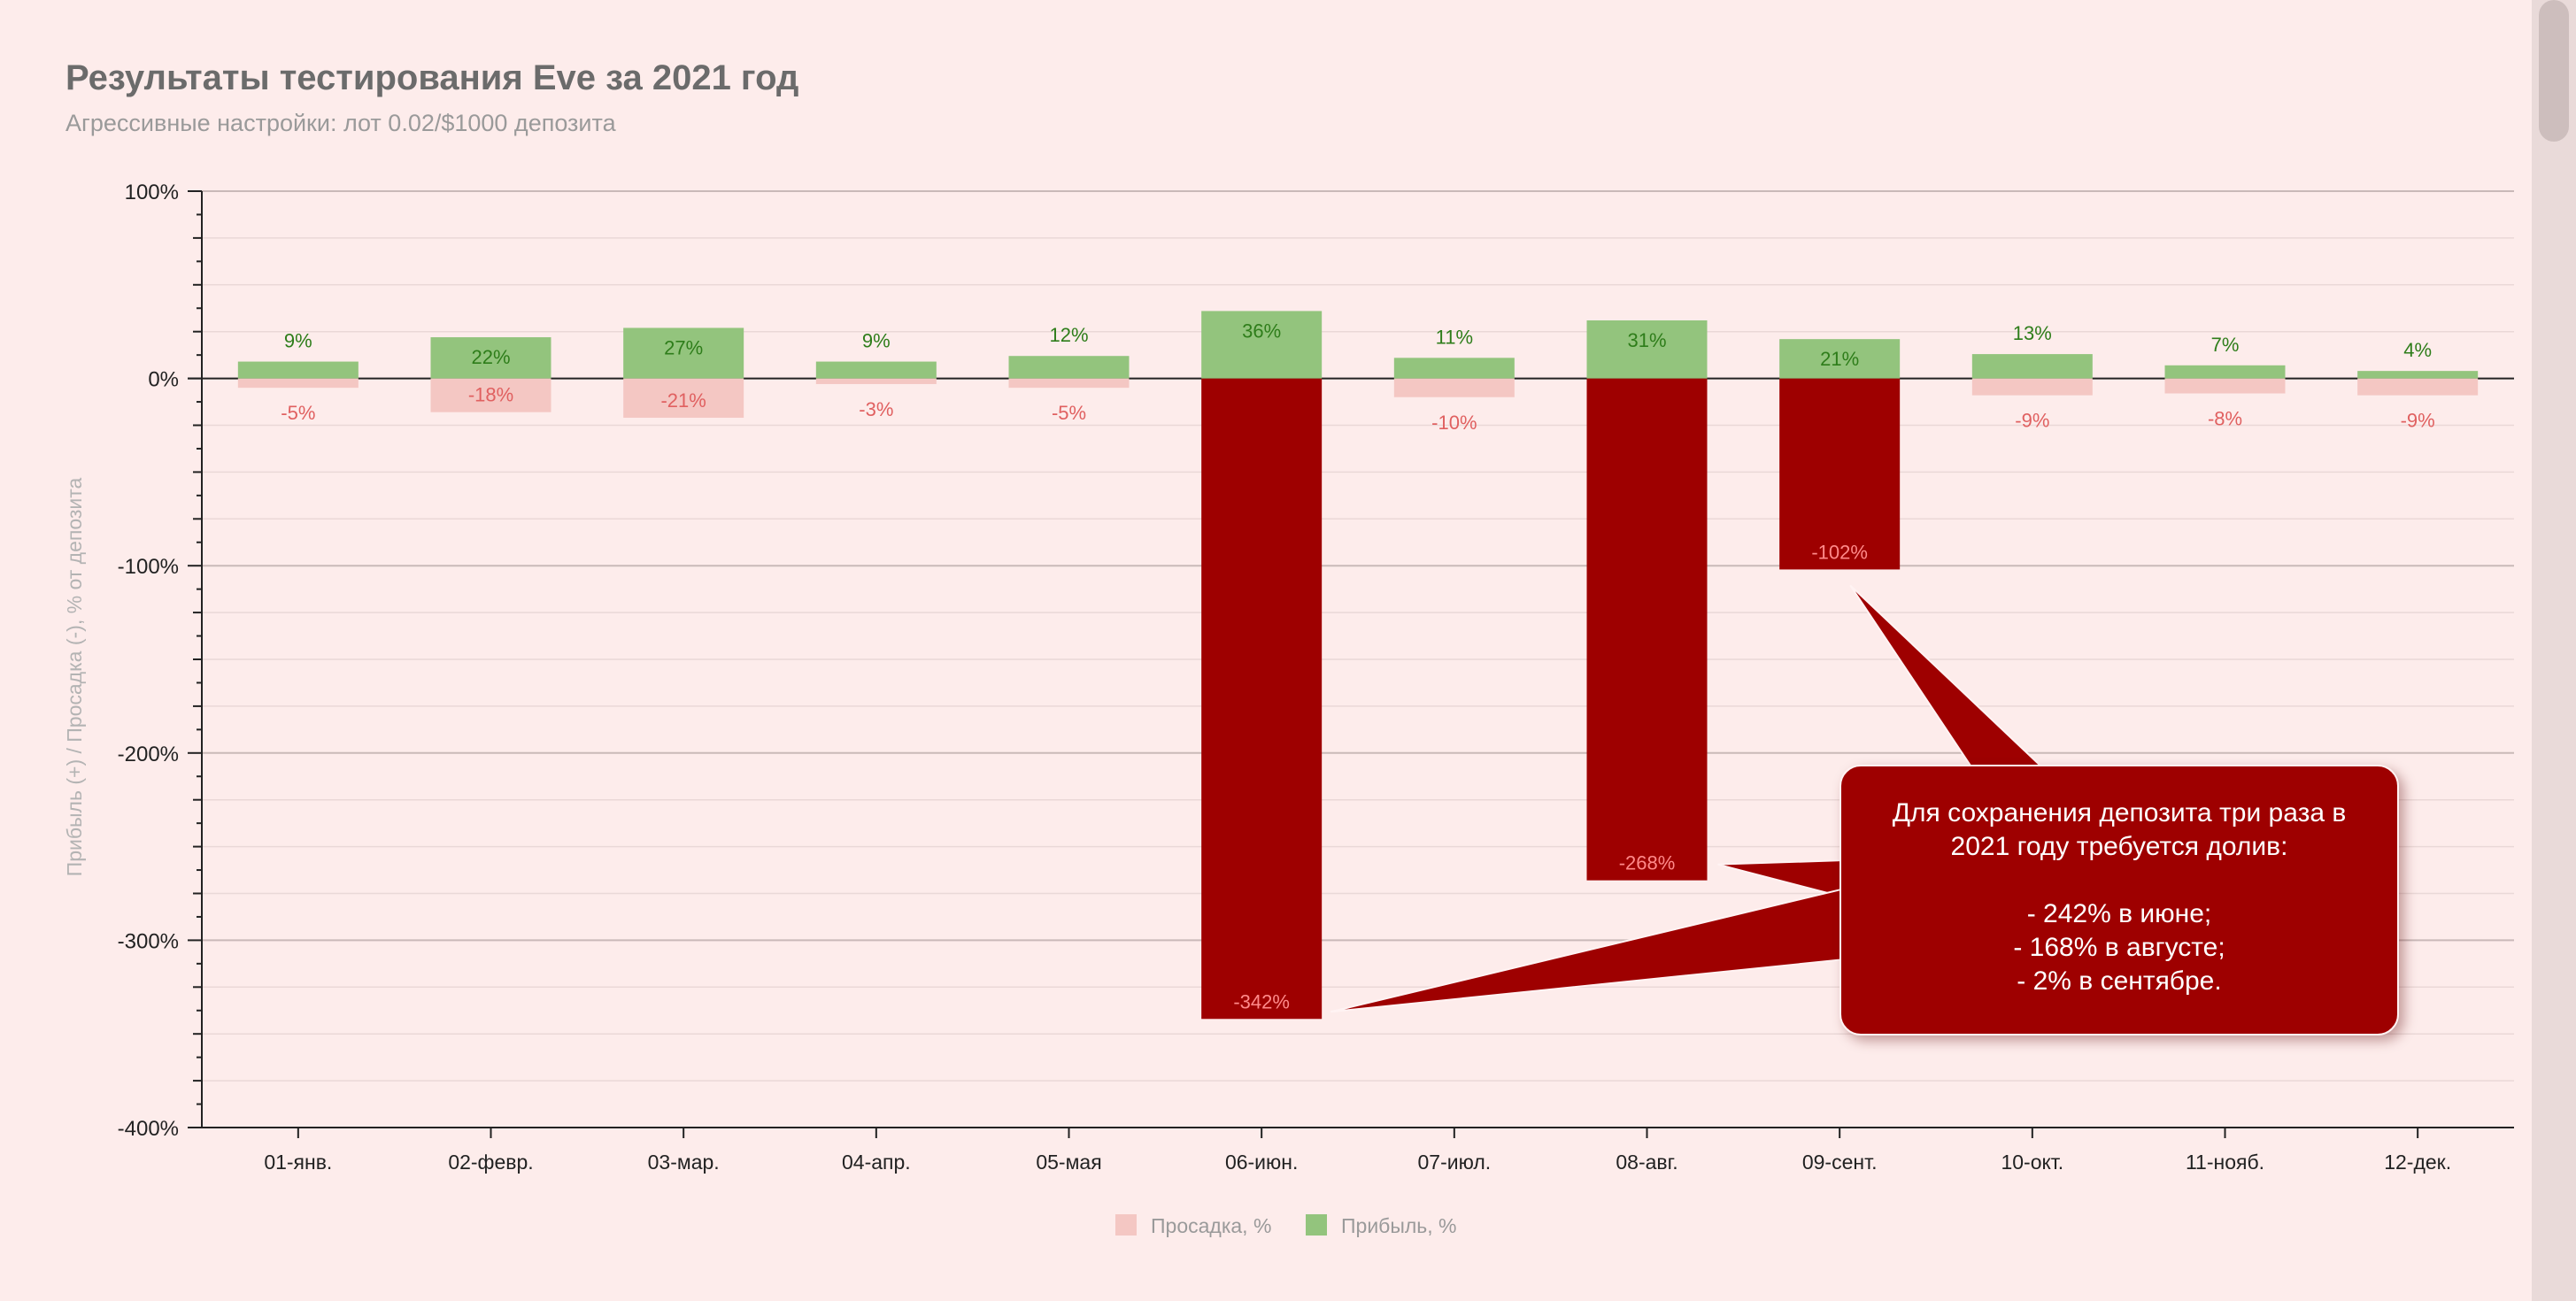 The image size is (2576, 1301). I want to click on profit-data-label: 22%, so click(490, 357).